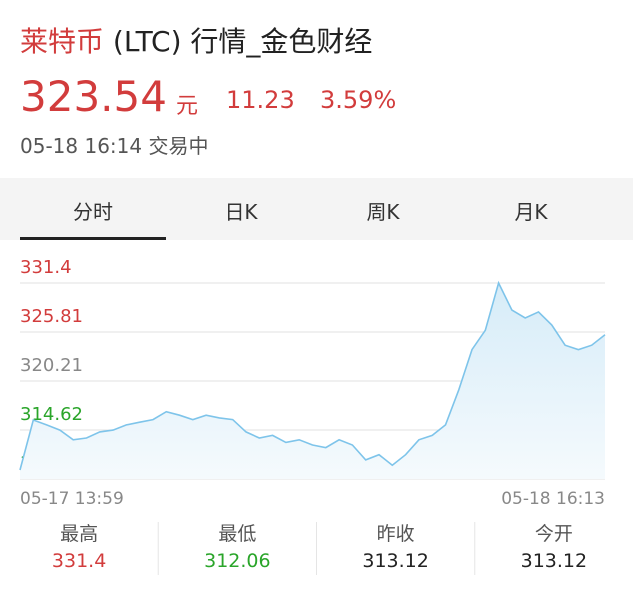  What do you see at coordinates (237, 534) in the screenshot?
I see `stat-label: 最低` at bounding box center [237, 534].